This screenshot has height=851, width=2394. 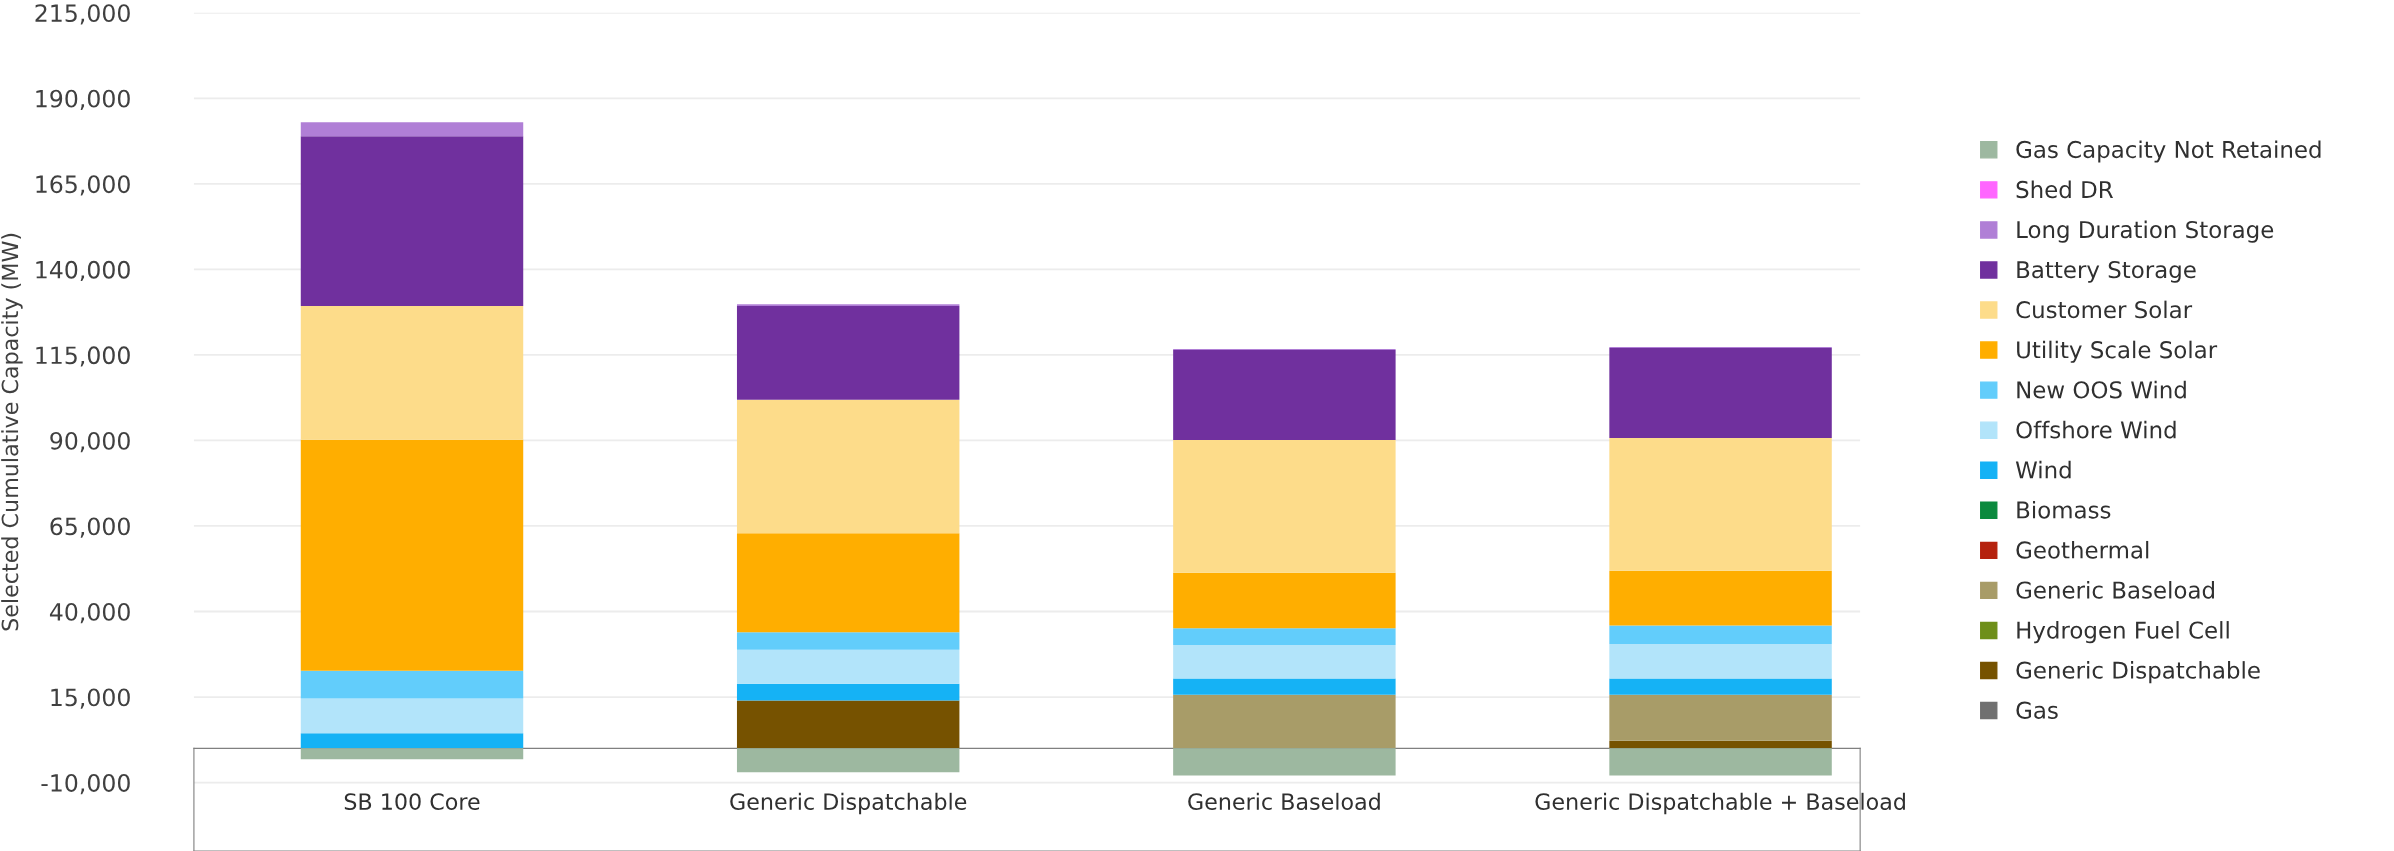 I want to click on legend-label: Gas Capacity Not Retained, so click(x=2168, y=151).